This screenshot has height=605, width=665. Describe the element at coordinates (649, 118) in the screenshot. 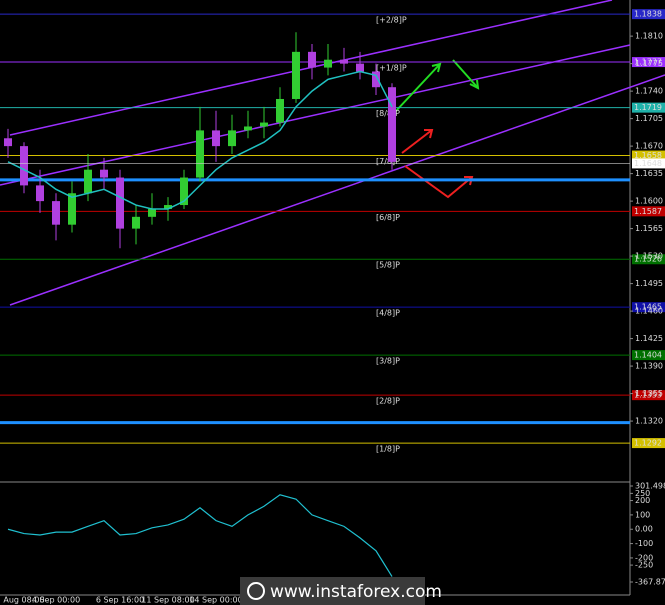

I see `y-tick-label: 1.1705` at that location.